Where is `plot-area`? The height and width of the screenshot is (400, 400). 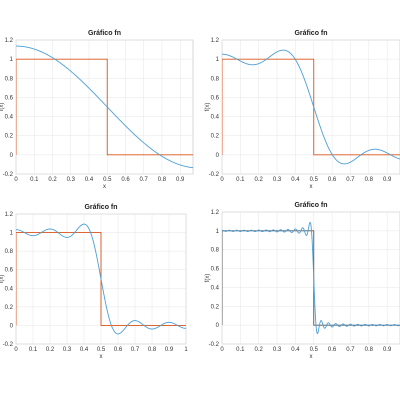 plot-area is located at coordinates (310, 278).